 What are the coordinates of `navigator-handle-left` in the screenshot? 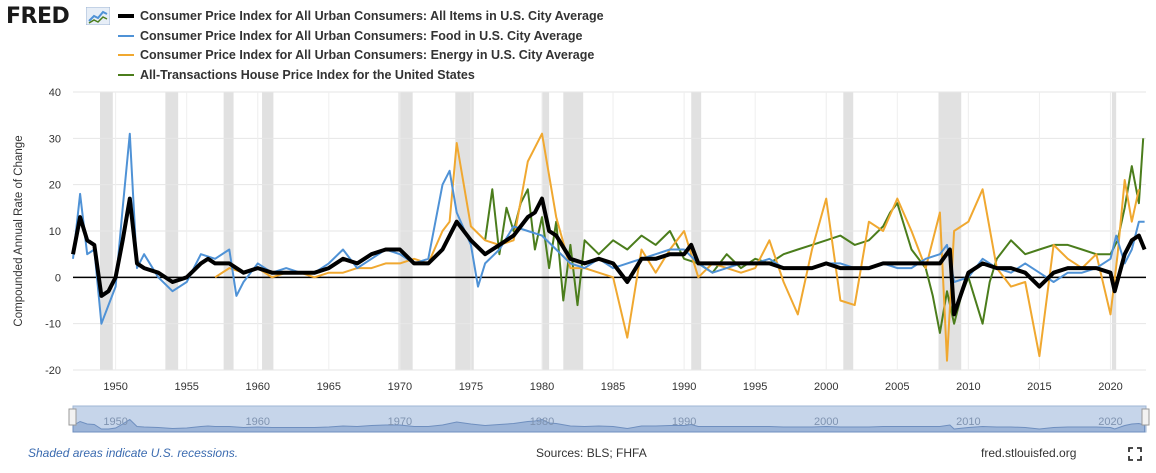 It's located at (72, 417).